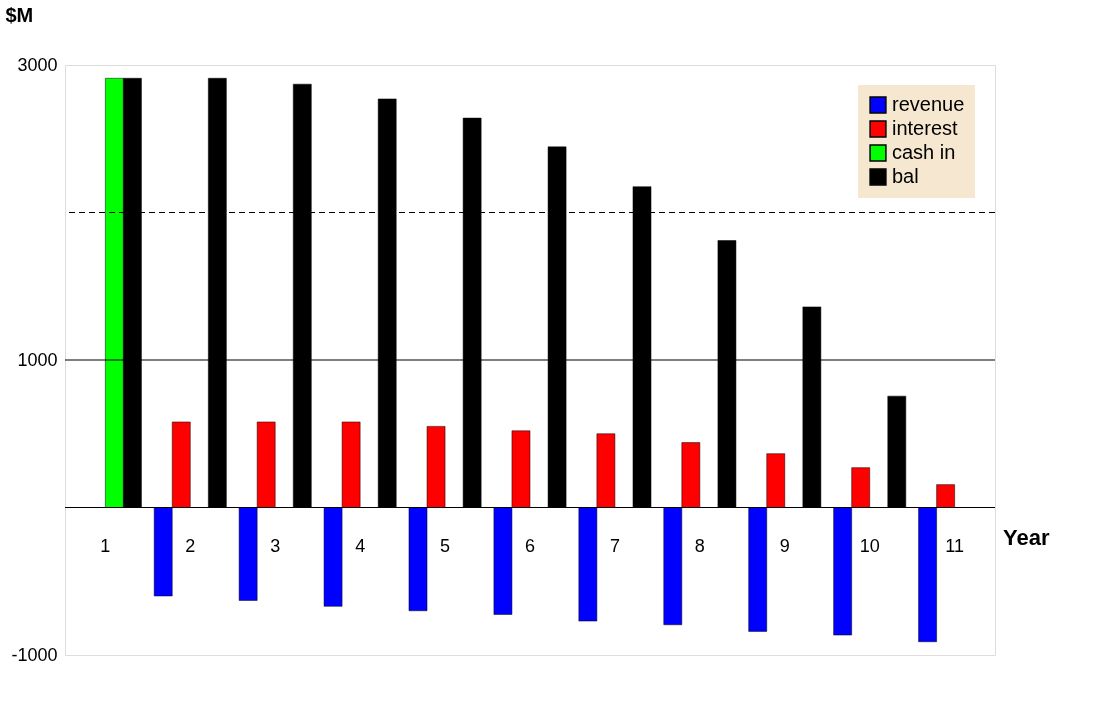 The width and height of the screenshot is (1104, 713). Describe the element at coordinates (190, 545) in the screenshot. I see `x-tick-label: 2` at that location.